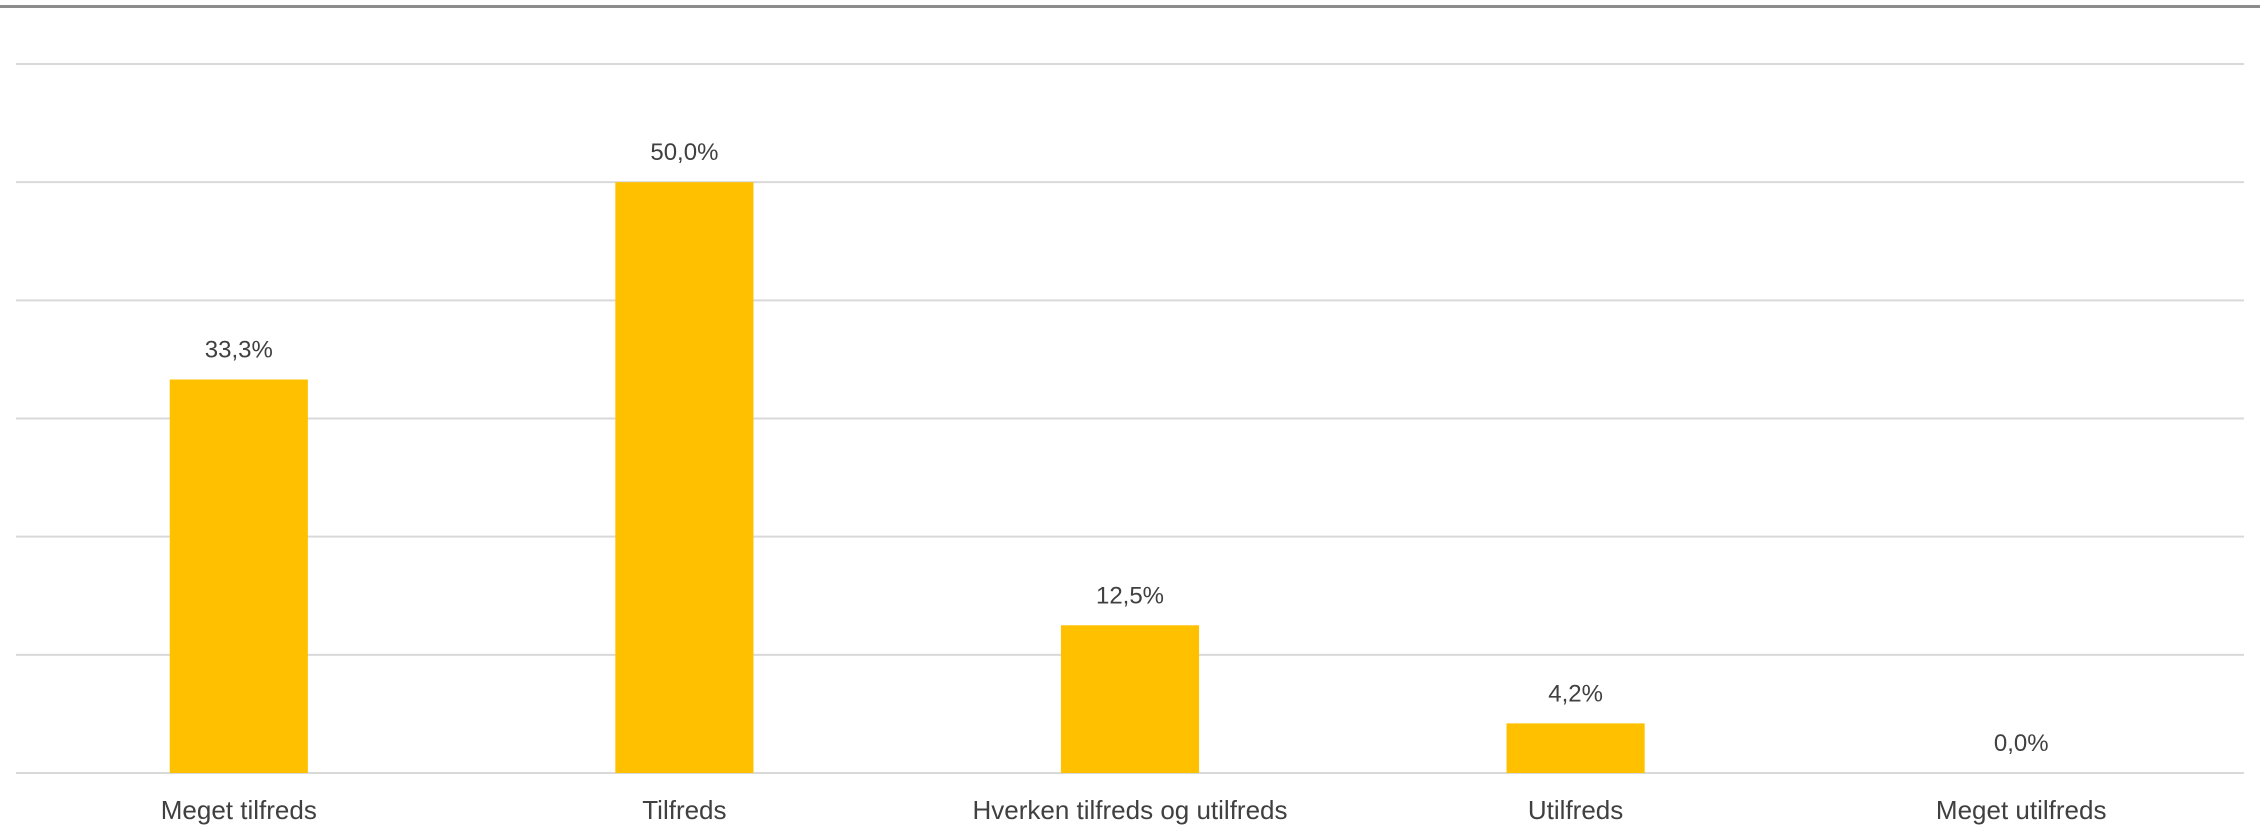 The image size is (2260, 826). I want to click on category-tick-label: Hverken tilfreds og utilfreds, so click(1129, 810).